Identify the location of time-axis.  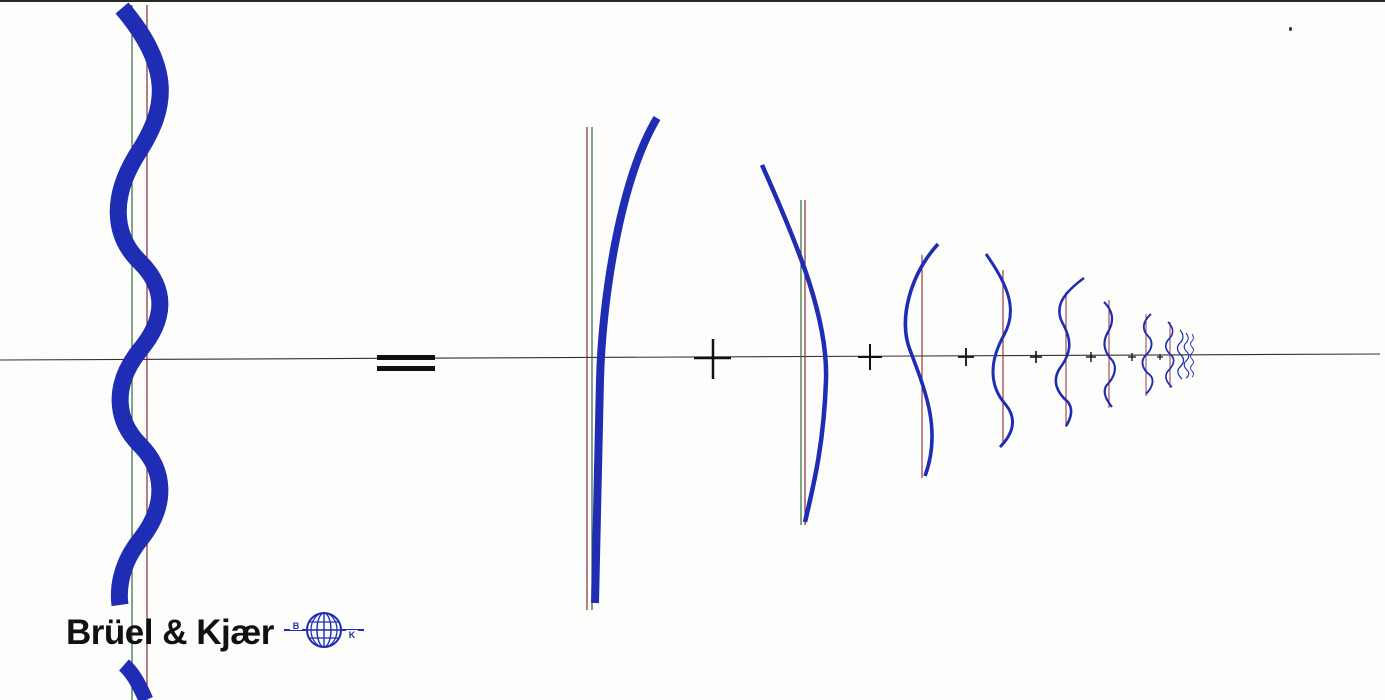
(690, 357).